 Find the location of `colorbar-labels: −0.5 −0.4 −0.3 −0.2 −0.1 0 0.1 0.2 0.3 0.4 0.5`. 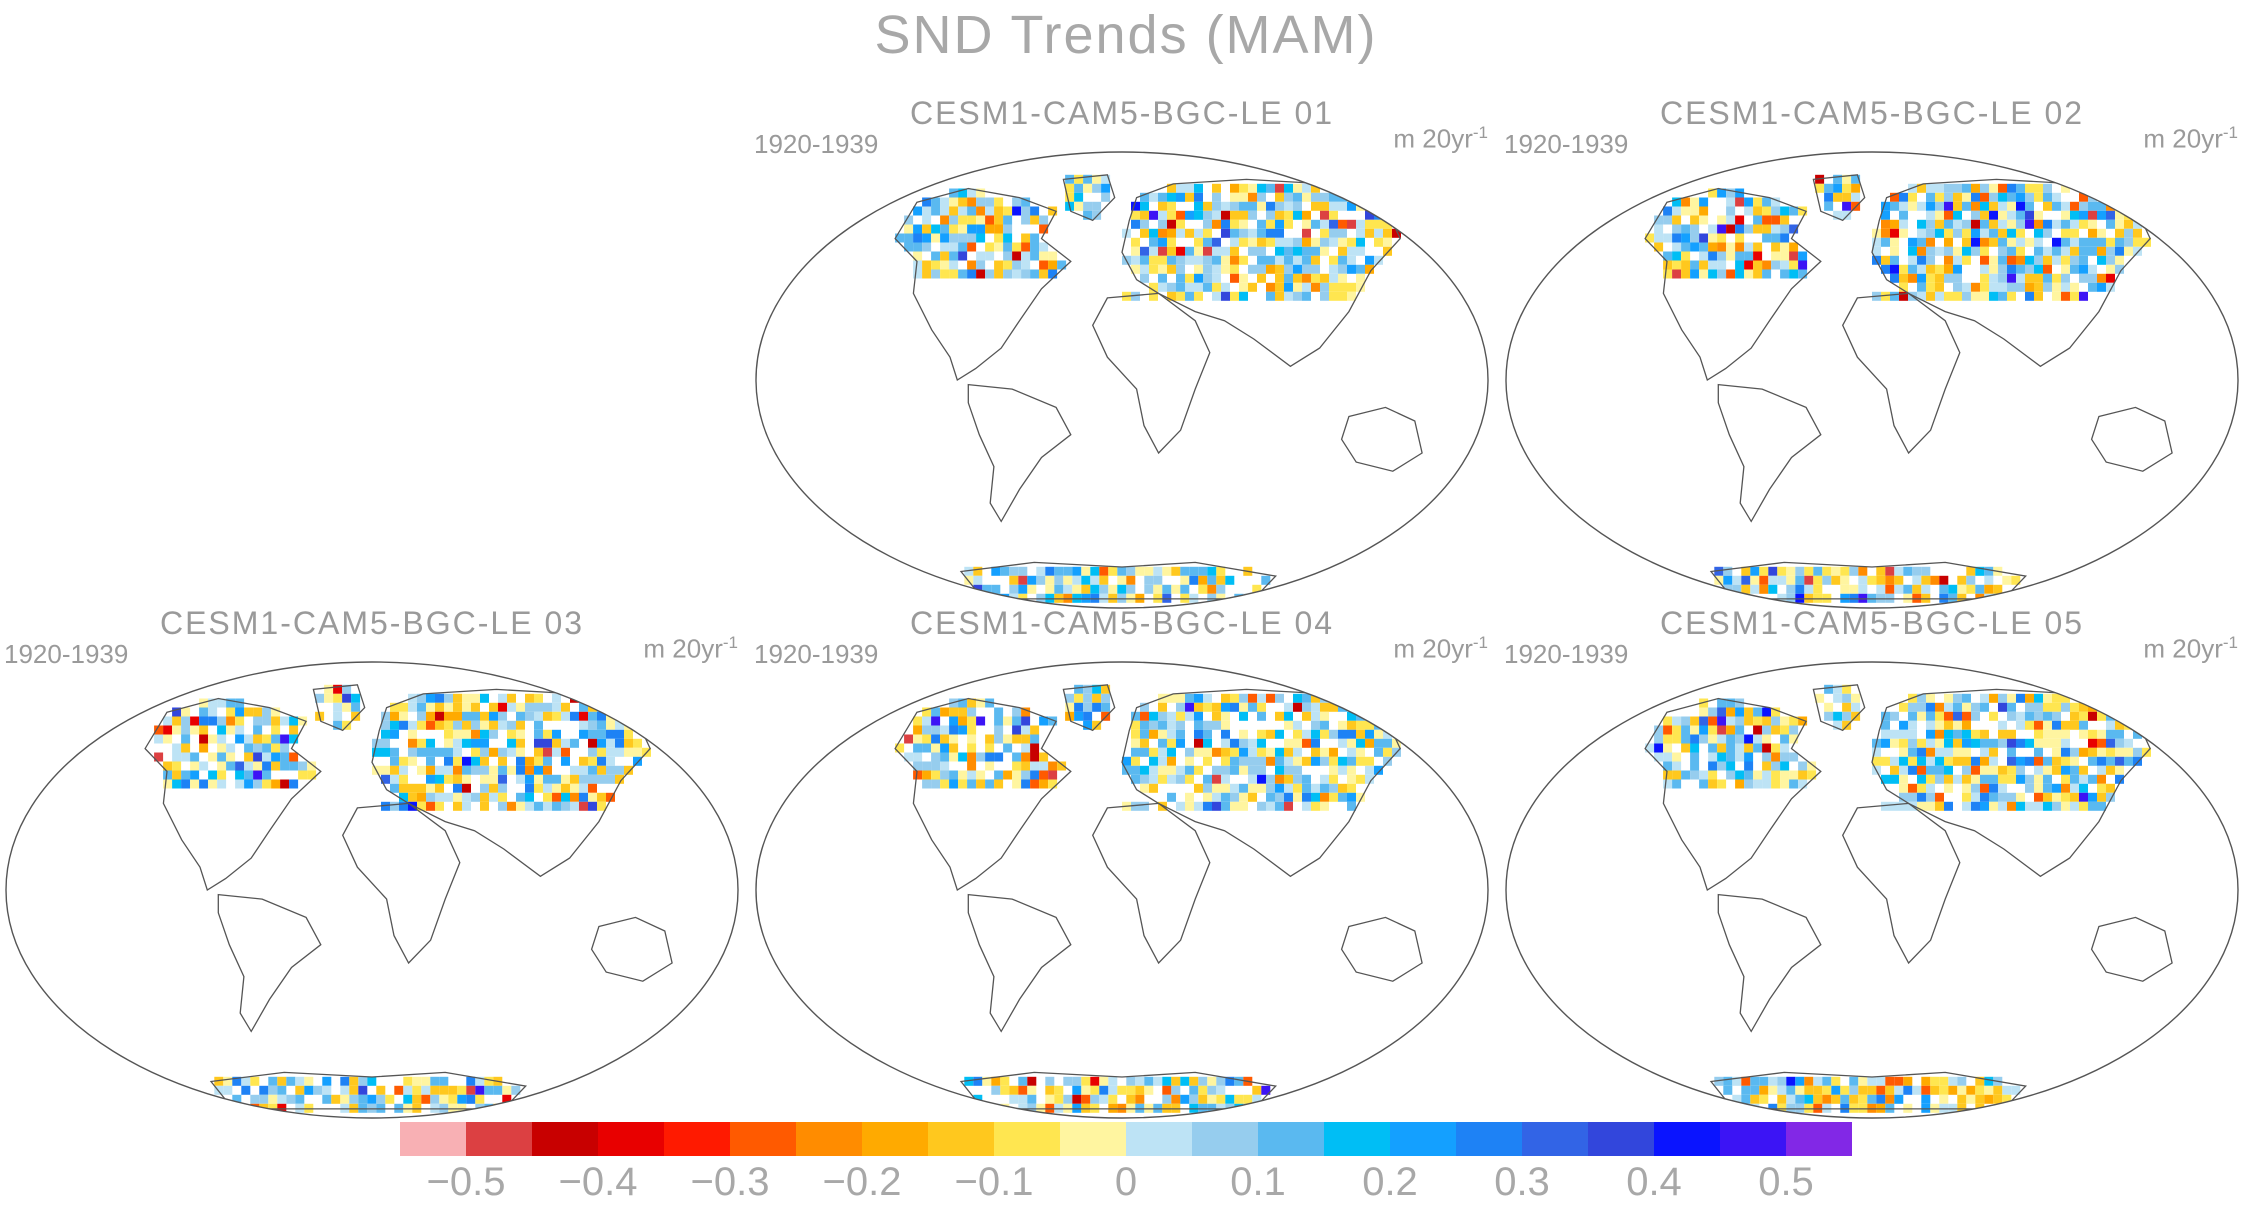

colorbar-labels: −0.5 −0.4 −0.3 −0.2 −0.1 0 0.1 0.2 0.3 0.4 0.5 is located at coordinates (1126, 1182).